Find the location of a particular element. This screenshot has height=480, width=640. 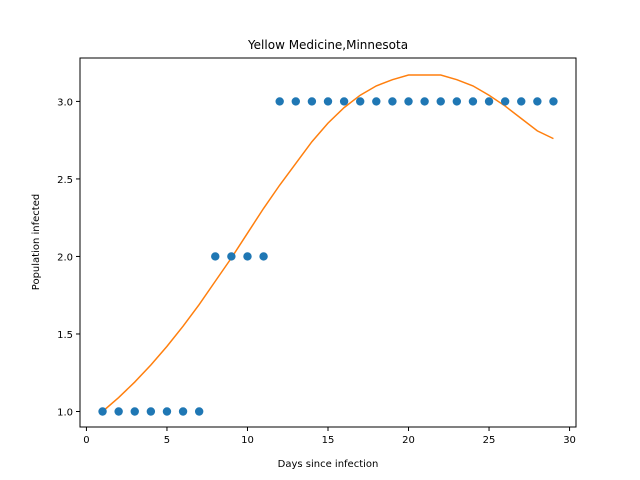

y-tick-label: 1.0 is located at coordinates (65, 412).